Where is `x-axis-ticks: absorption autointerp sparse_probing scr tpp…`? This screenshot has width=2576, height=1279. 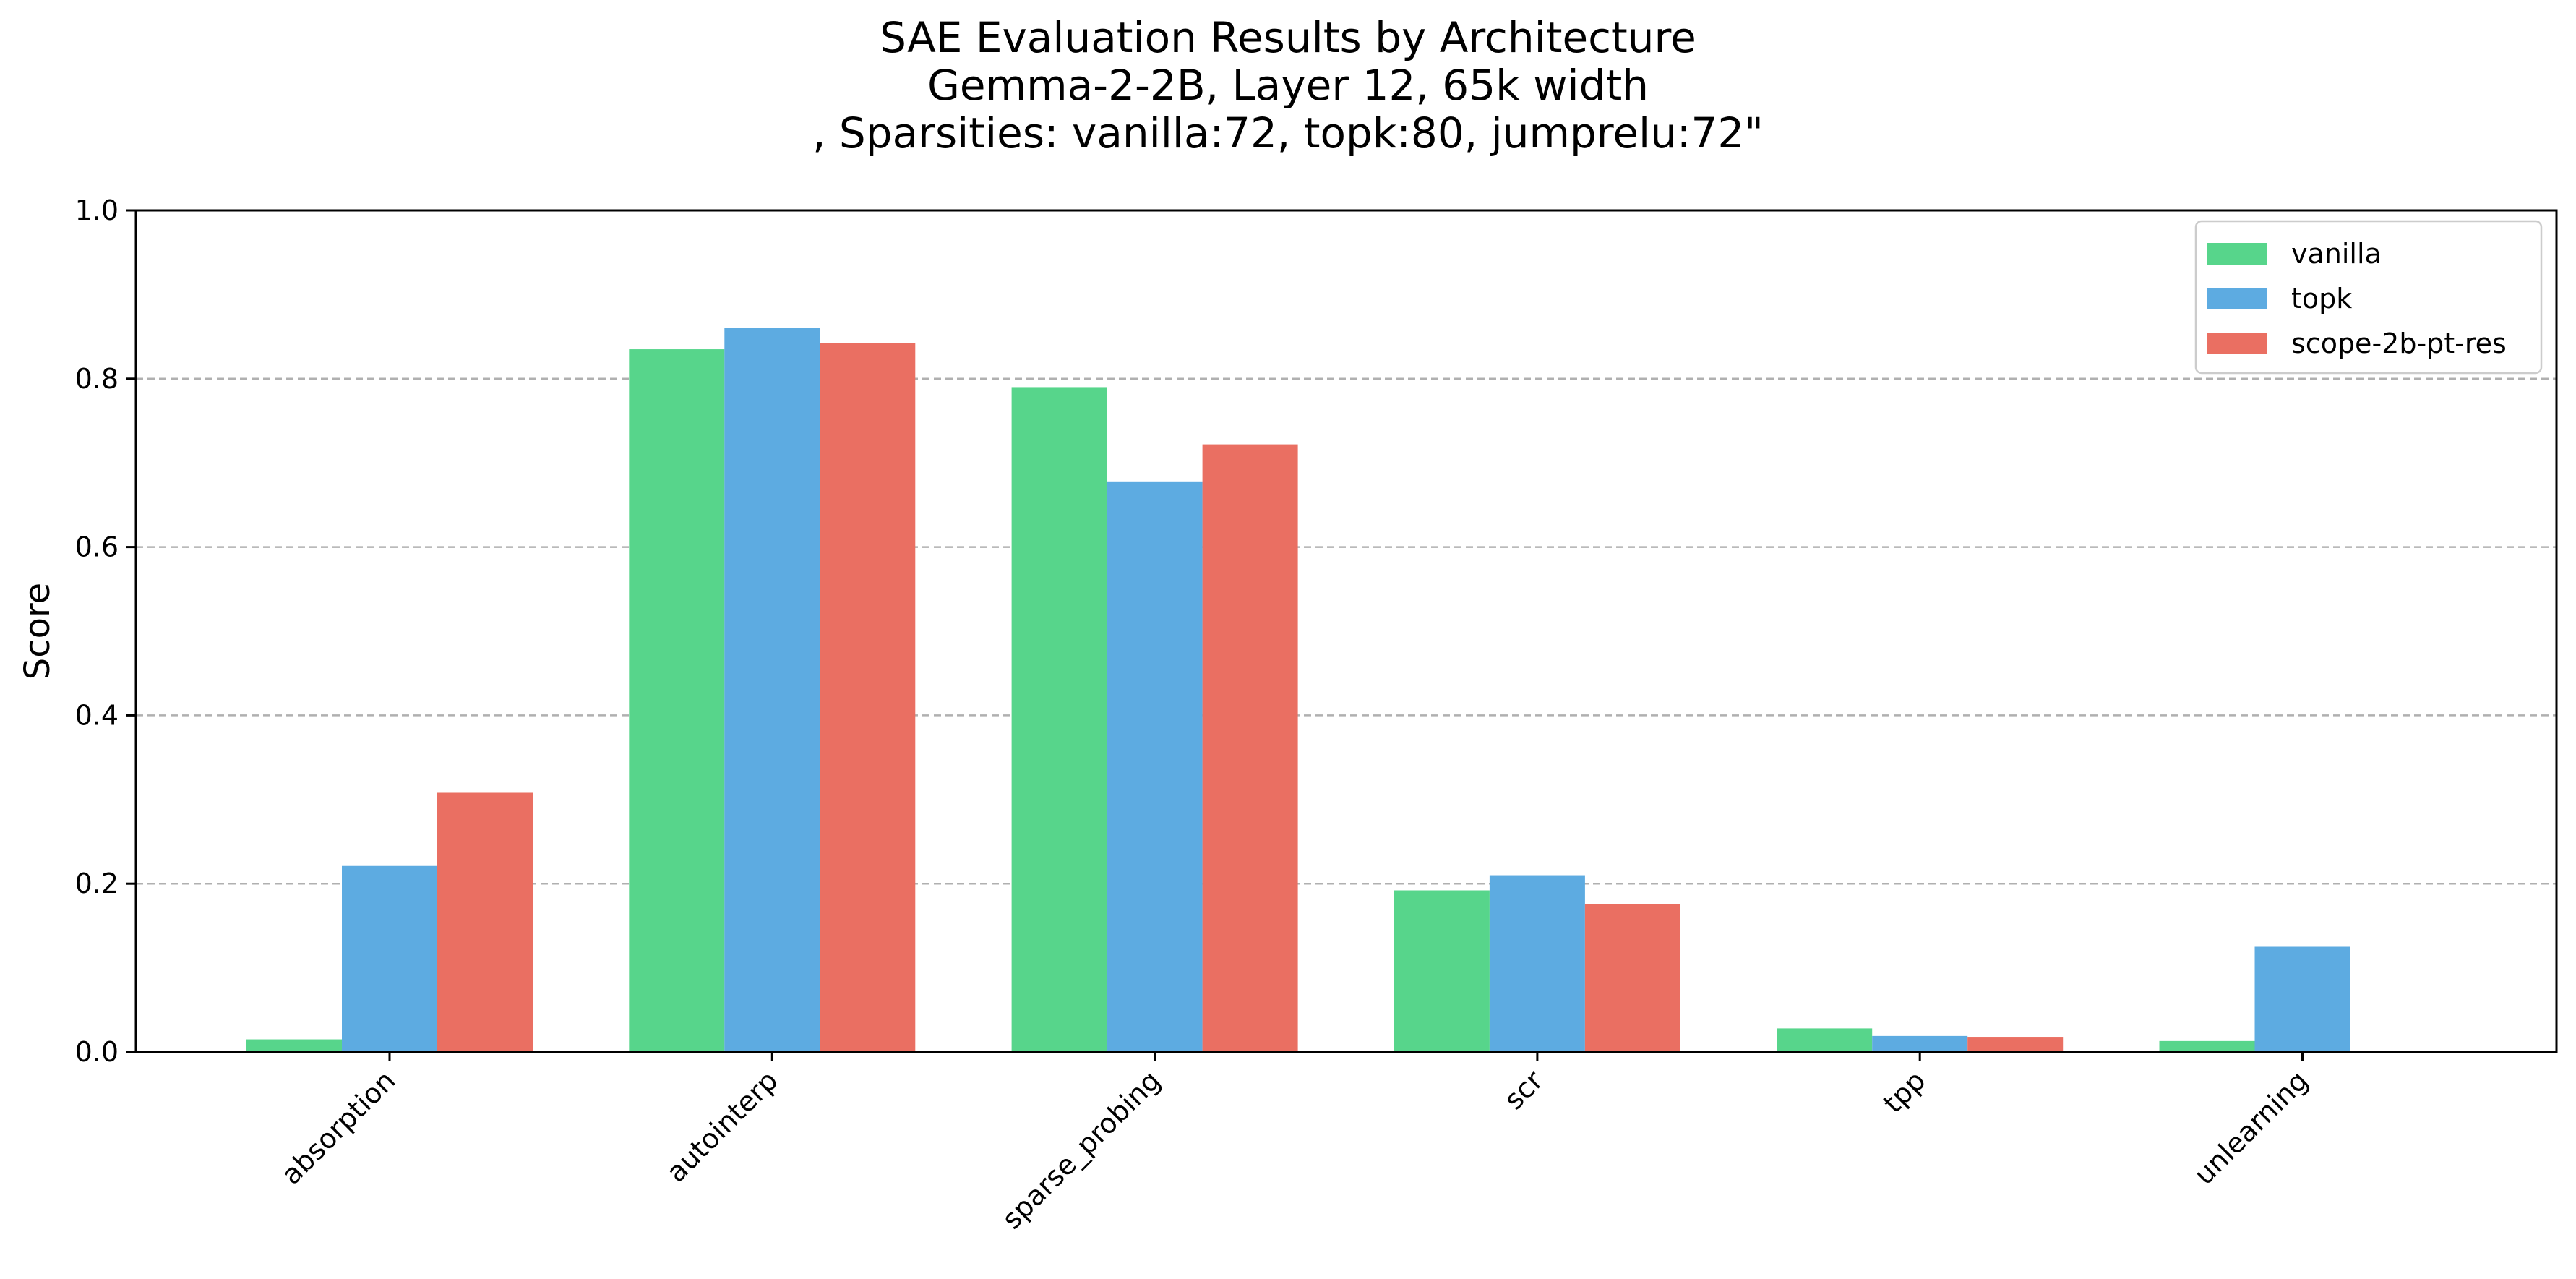
x-axis-ticks: absorption autointerp sparse_probing scr tpp… is located at coordinates (1295, 1143).